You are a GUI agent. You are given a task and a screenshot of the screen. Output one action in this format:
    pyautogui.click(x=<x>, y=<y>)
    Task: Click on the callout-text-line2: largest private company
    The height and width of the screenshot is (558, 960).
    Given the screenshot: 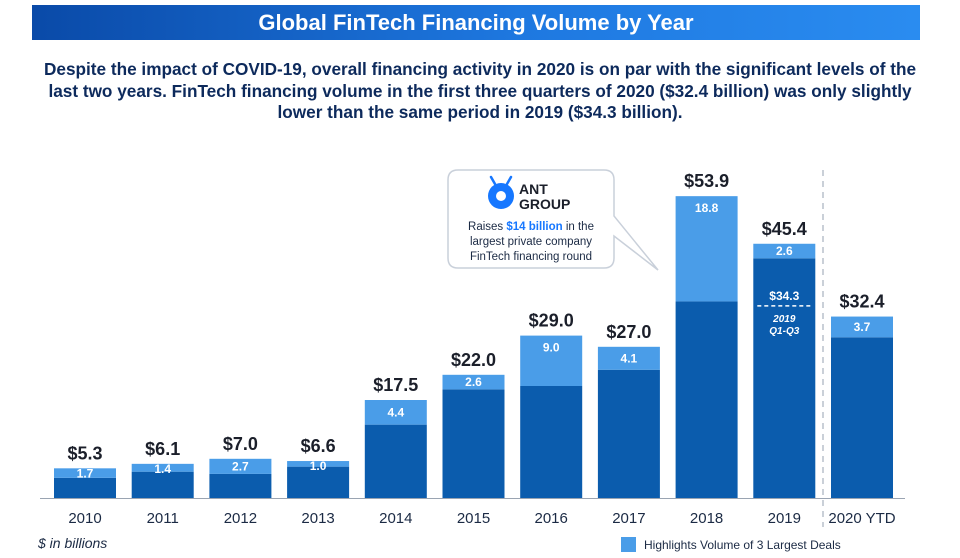 What is the action you would take?
    pyautogui.click(x=531, y=242)
    